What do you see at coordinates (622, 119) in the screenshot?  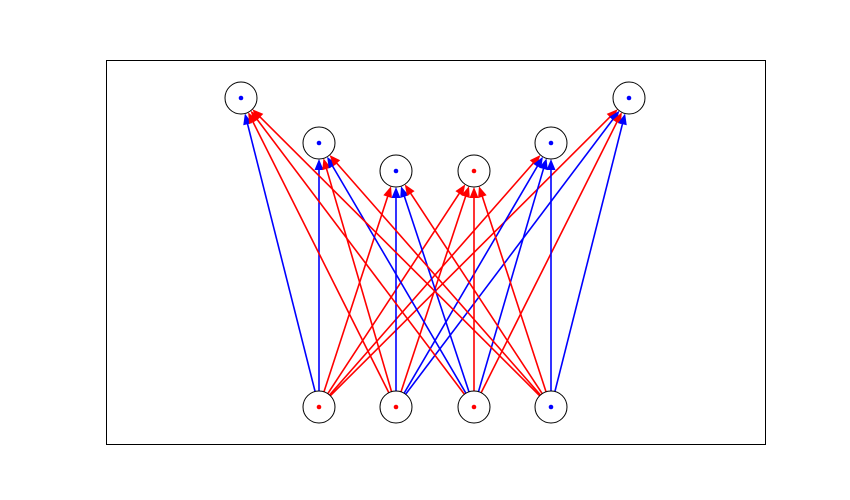 I see `arrowhead-b4-t6` at bounding box center [622, 119].